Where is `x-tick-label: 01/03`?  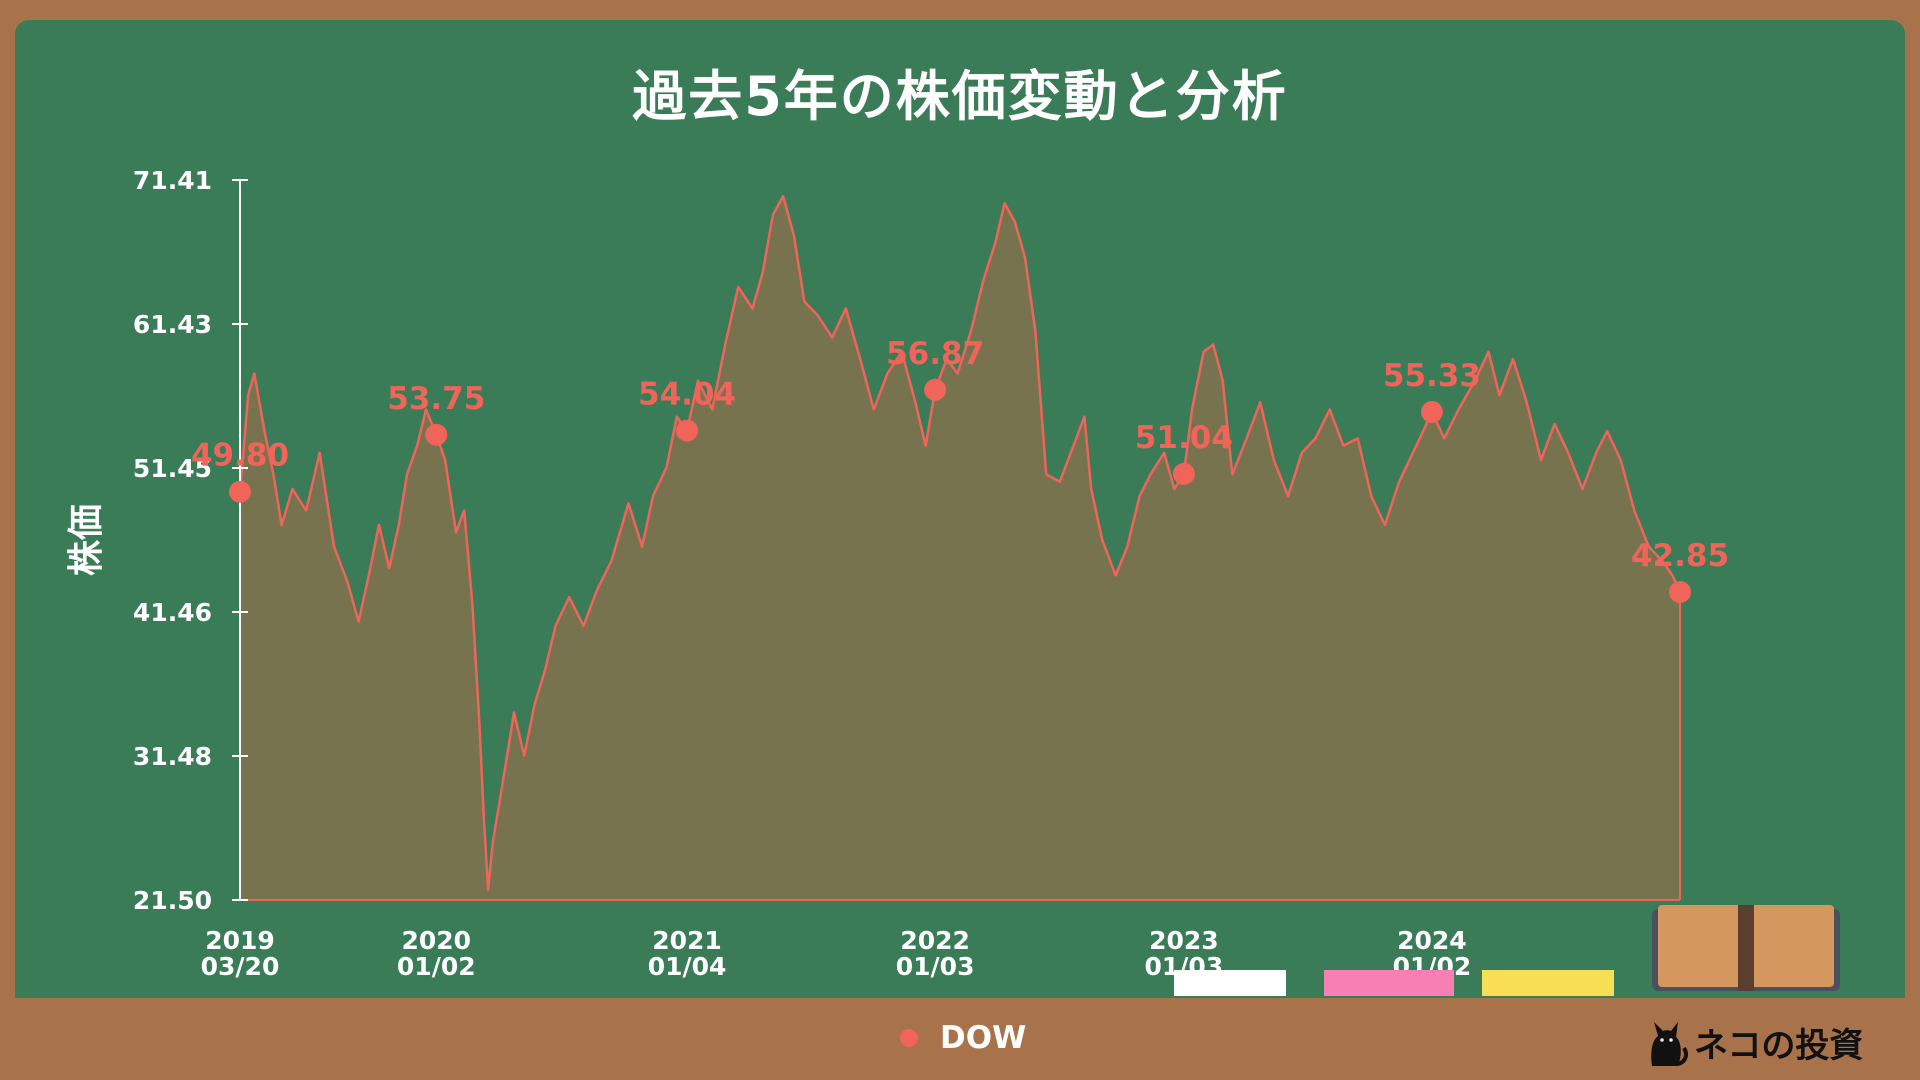 x-tick-label: 01/03 is located at coordinates (935, 966).